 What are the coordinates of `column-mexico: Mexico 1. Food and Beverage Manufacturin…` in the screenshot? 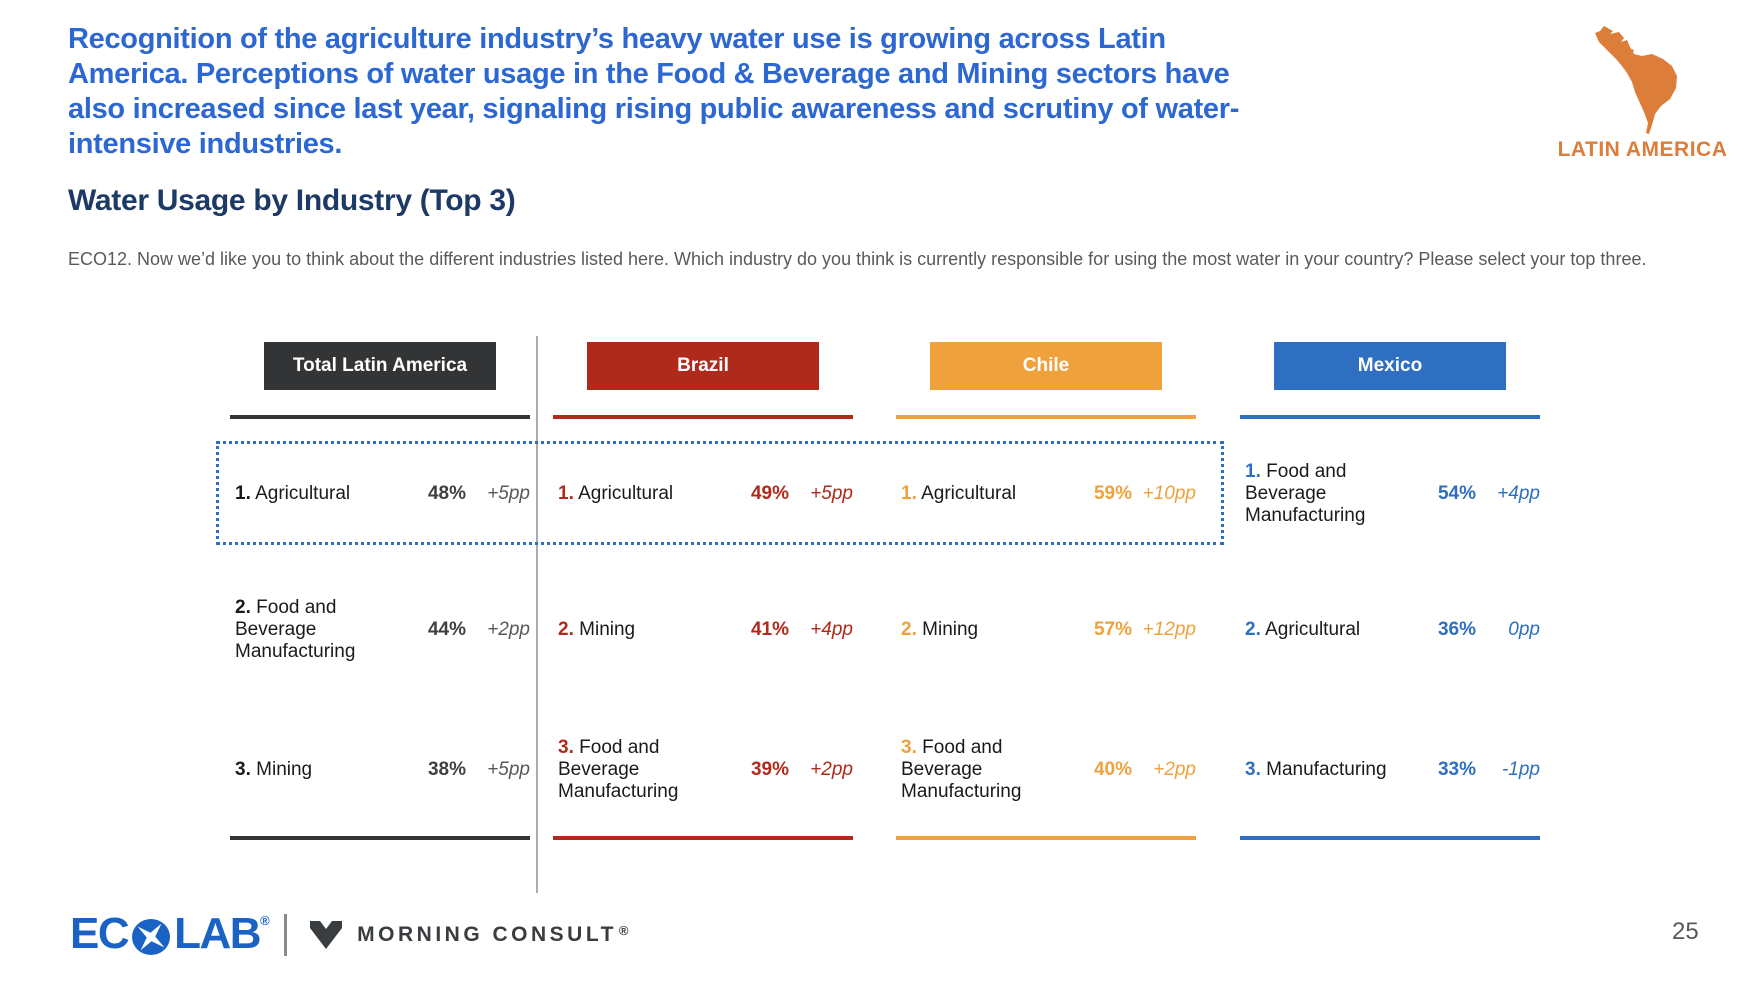 It's located at (1390, 592).